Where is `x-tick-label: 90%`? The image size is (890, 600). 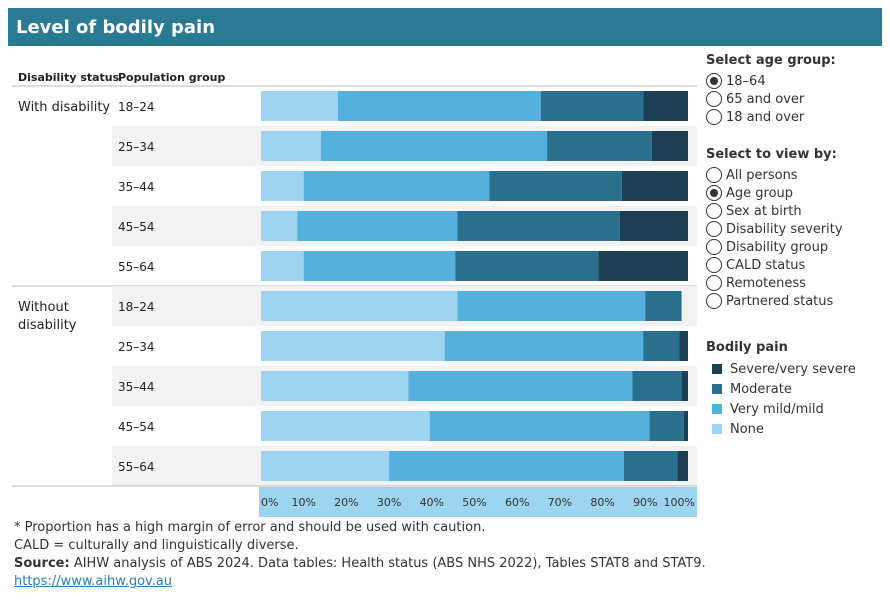
x-tick-label: 90% is located at coordinates (645, 502).